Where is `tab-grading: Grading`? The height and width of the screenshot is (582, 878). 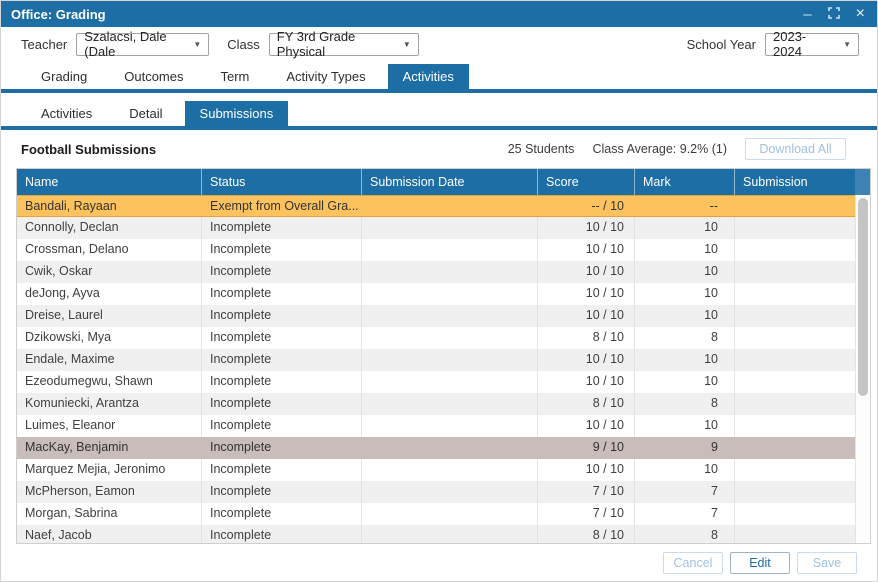
tab-grading: Grading is located at coordinates (64, 76).